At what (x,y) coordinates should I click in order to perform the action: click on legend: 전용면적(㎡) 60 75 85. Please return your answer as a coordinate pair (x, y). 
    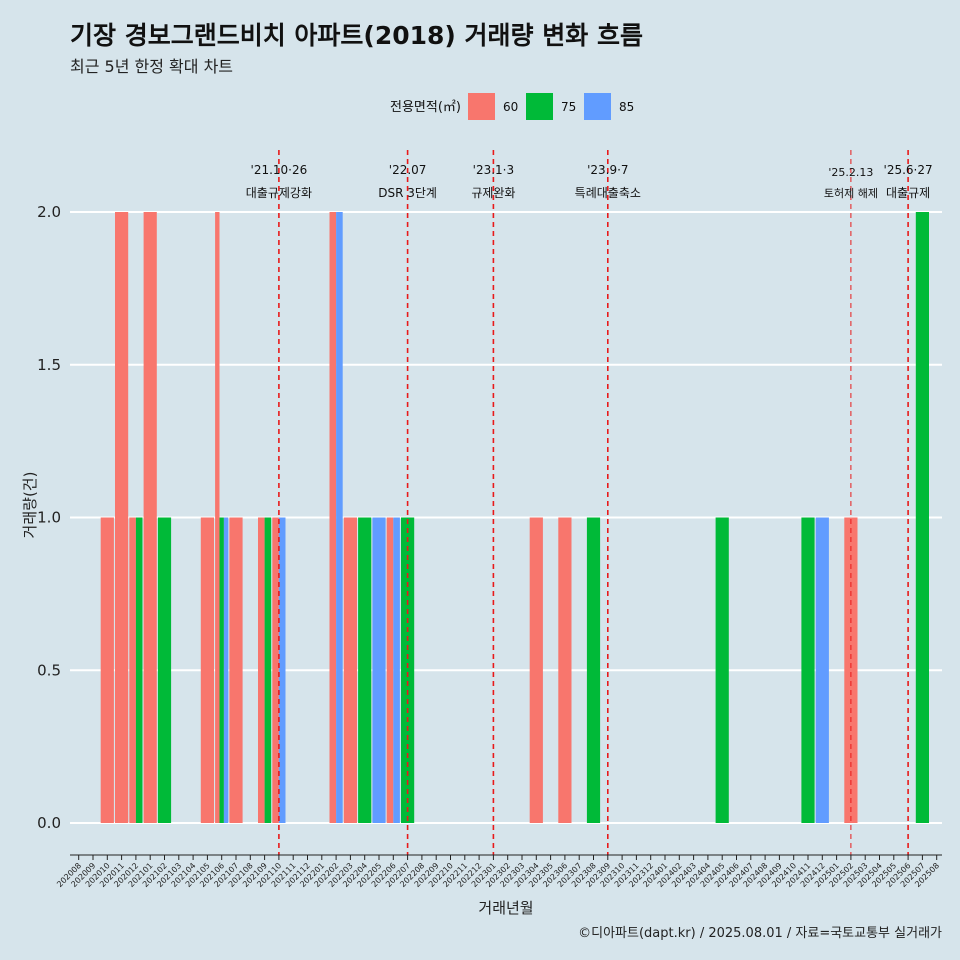
    Looking at the image, I should click on (512, 106).